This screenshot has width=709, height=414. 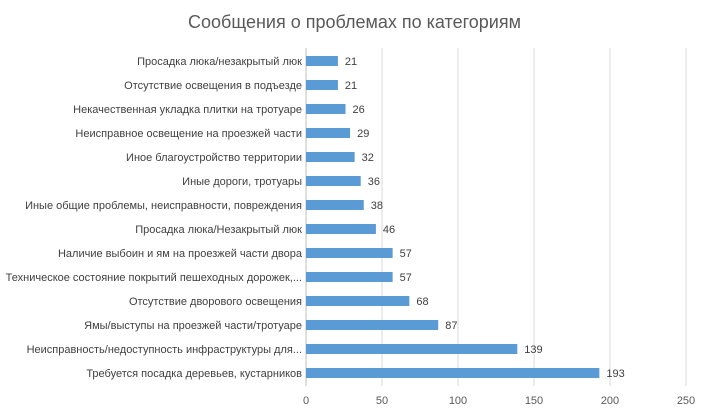 What do you see at coordinates (219, 62) in the screenshot?
I see `category-label: Просадка люка/незакрытый люк` at bounding box center [219, 62].